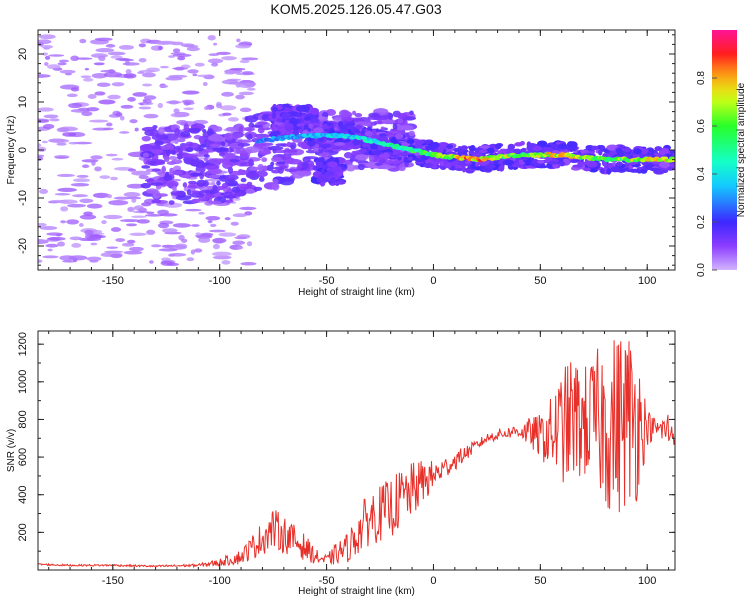 This screenshot has width=750, height=600. What do you see at coordinates (647, 581) in the screenshot?
I see `x-tick-label: 100` at bounding box center [647, 581].